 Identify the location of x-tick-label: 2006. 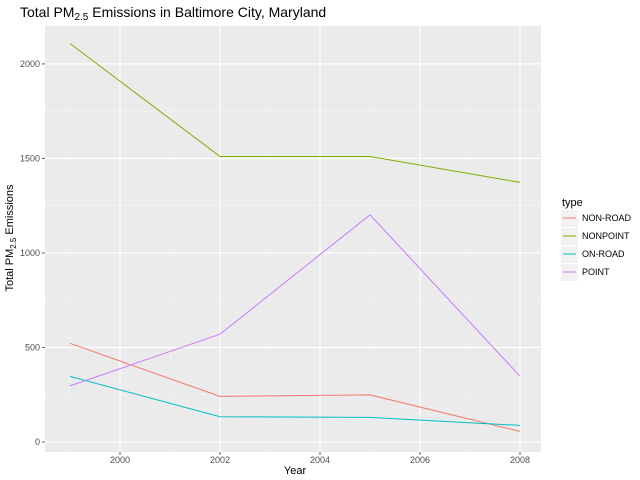
(420, 460).